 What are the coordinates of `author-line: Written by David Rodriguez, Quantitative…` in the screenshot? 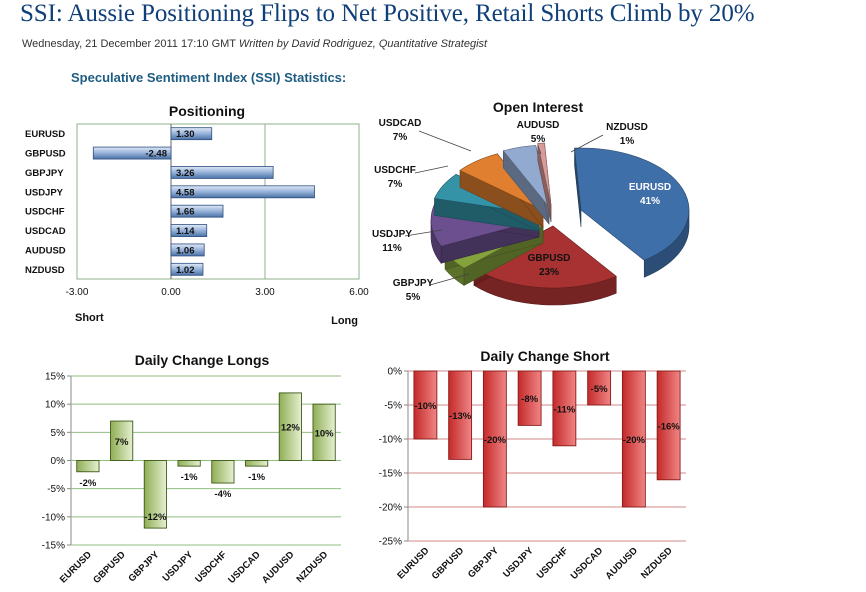 It's located at (363, 44).